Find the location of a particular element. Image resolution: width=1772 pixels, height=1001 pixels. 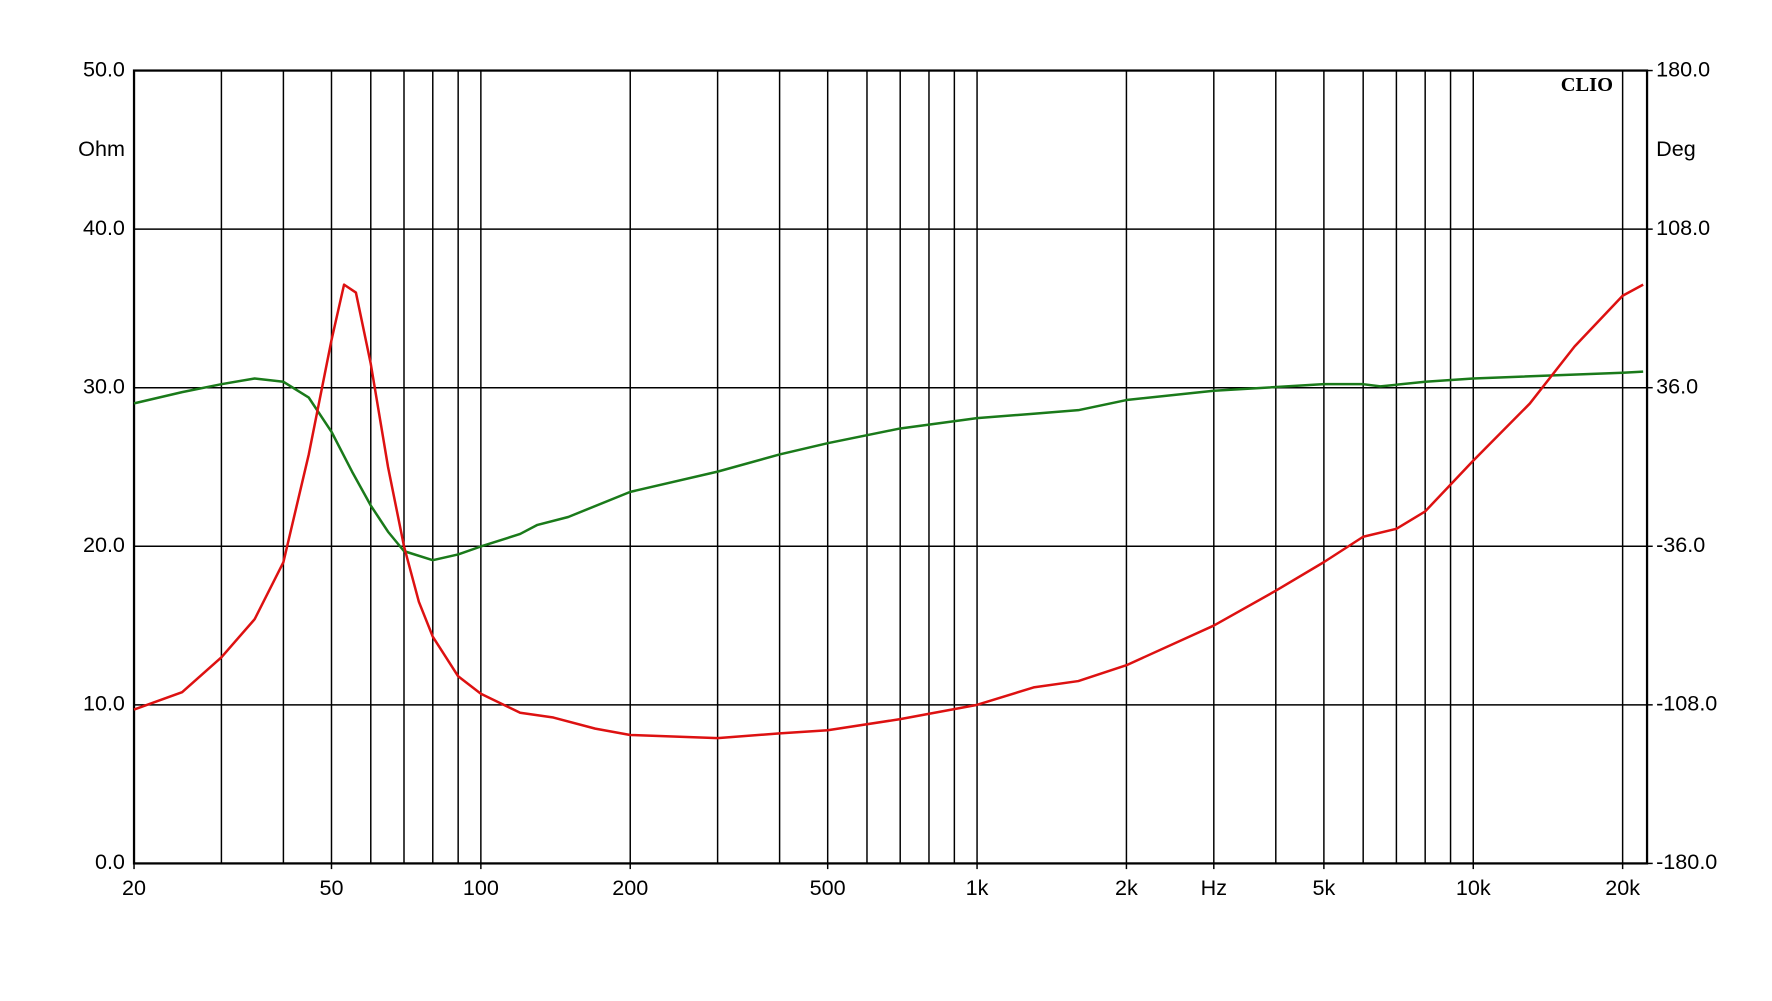

x-tick-label: 200 is located at coordinates (630, 887).